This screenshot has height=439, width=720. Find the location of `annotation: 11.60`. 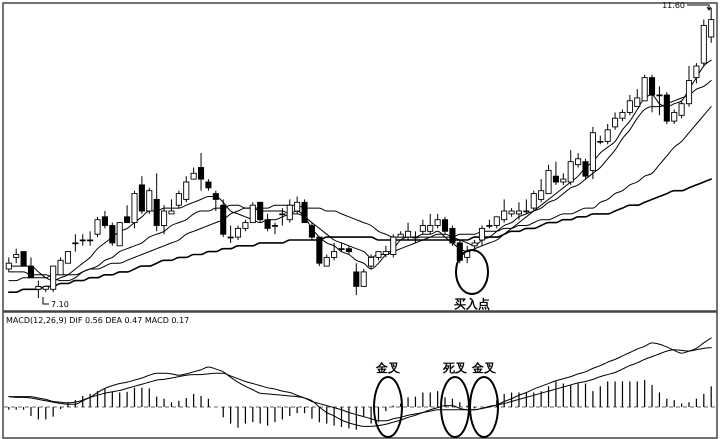

annotation: 11.60 is located at coordinates (673, 5).